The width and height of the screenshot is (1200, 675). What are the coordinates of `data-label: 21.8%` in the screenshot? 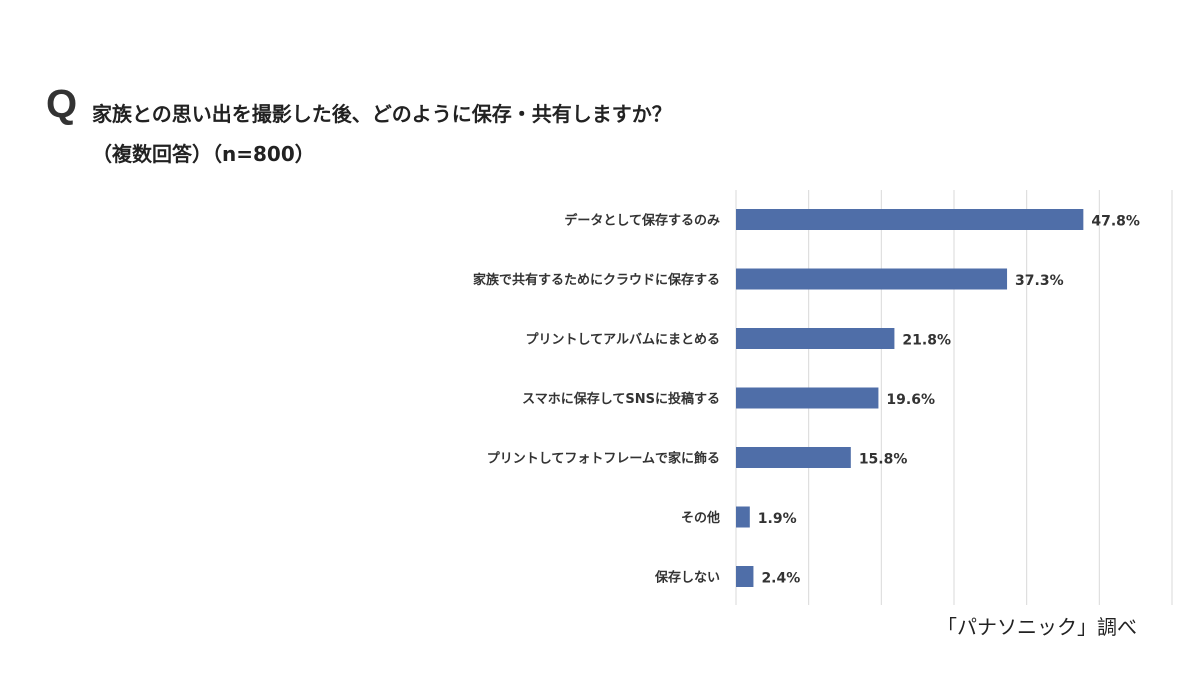 It's located at (926, 341).